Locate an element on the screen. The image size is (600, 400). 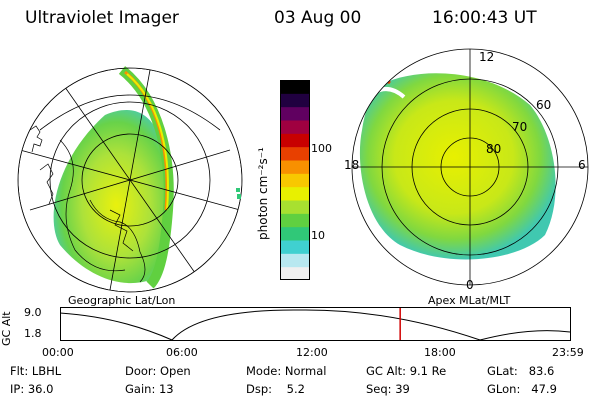
auroral-emission-region is located at coordinates (110, 197).